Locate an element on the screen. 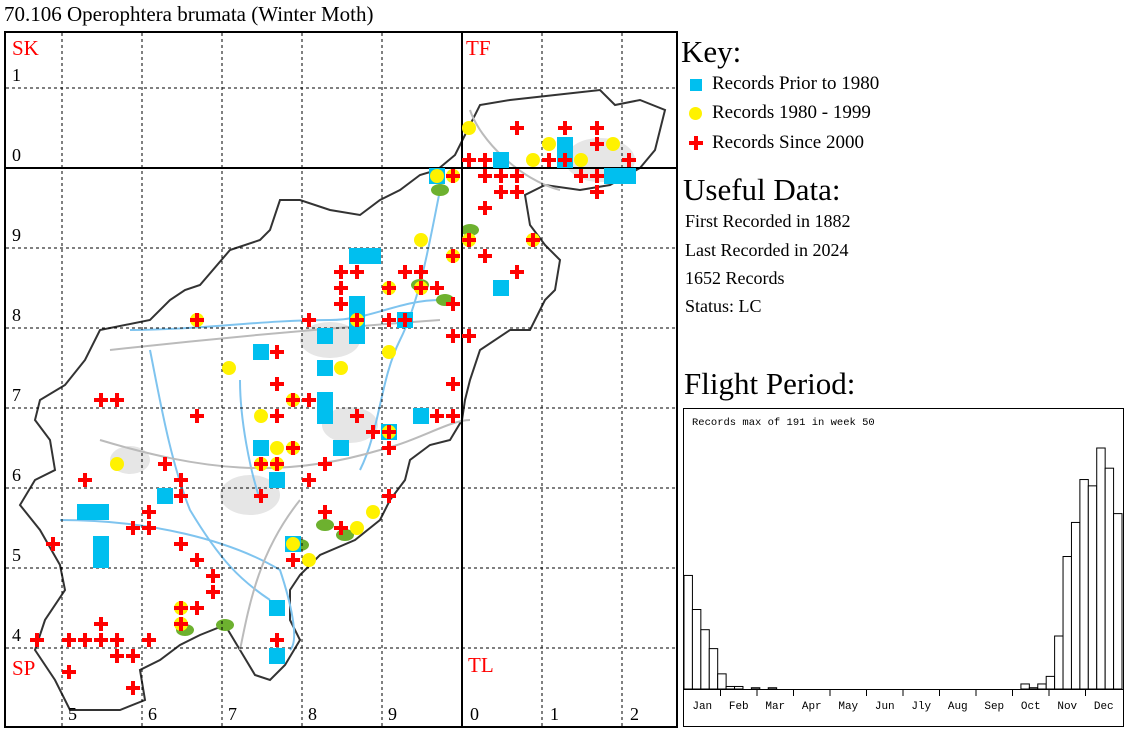 The image size is (1130, 733). grid-row-label: 6 is located at coordinates (16, 475).